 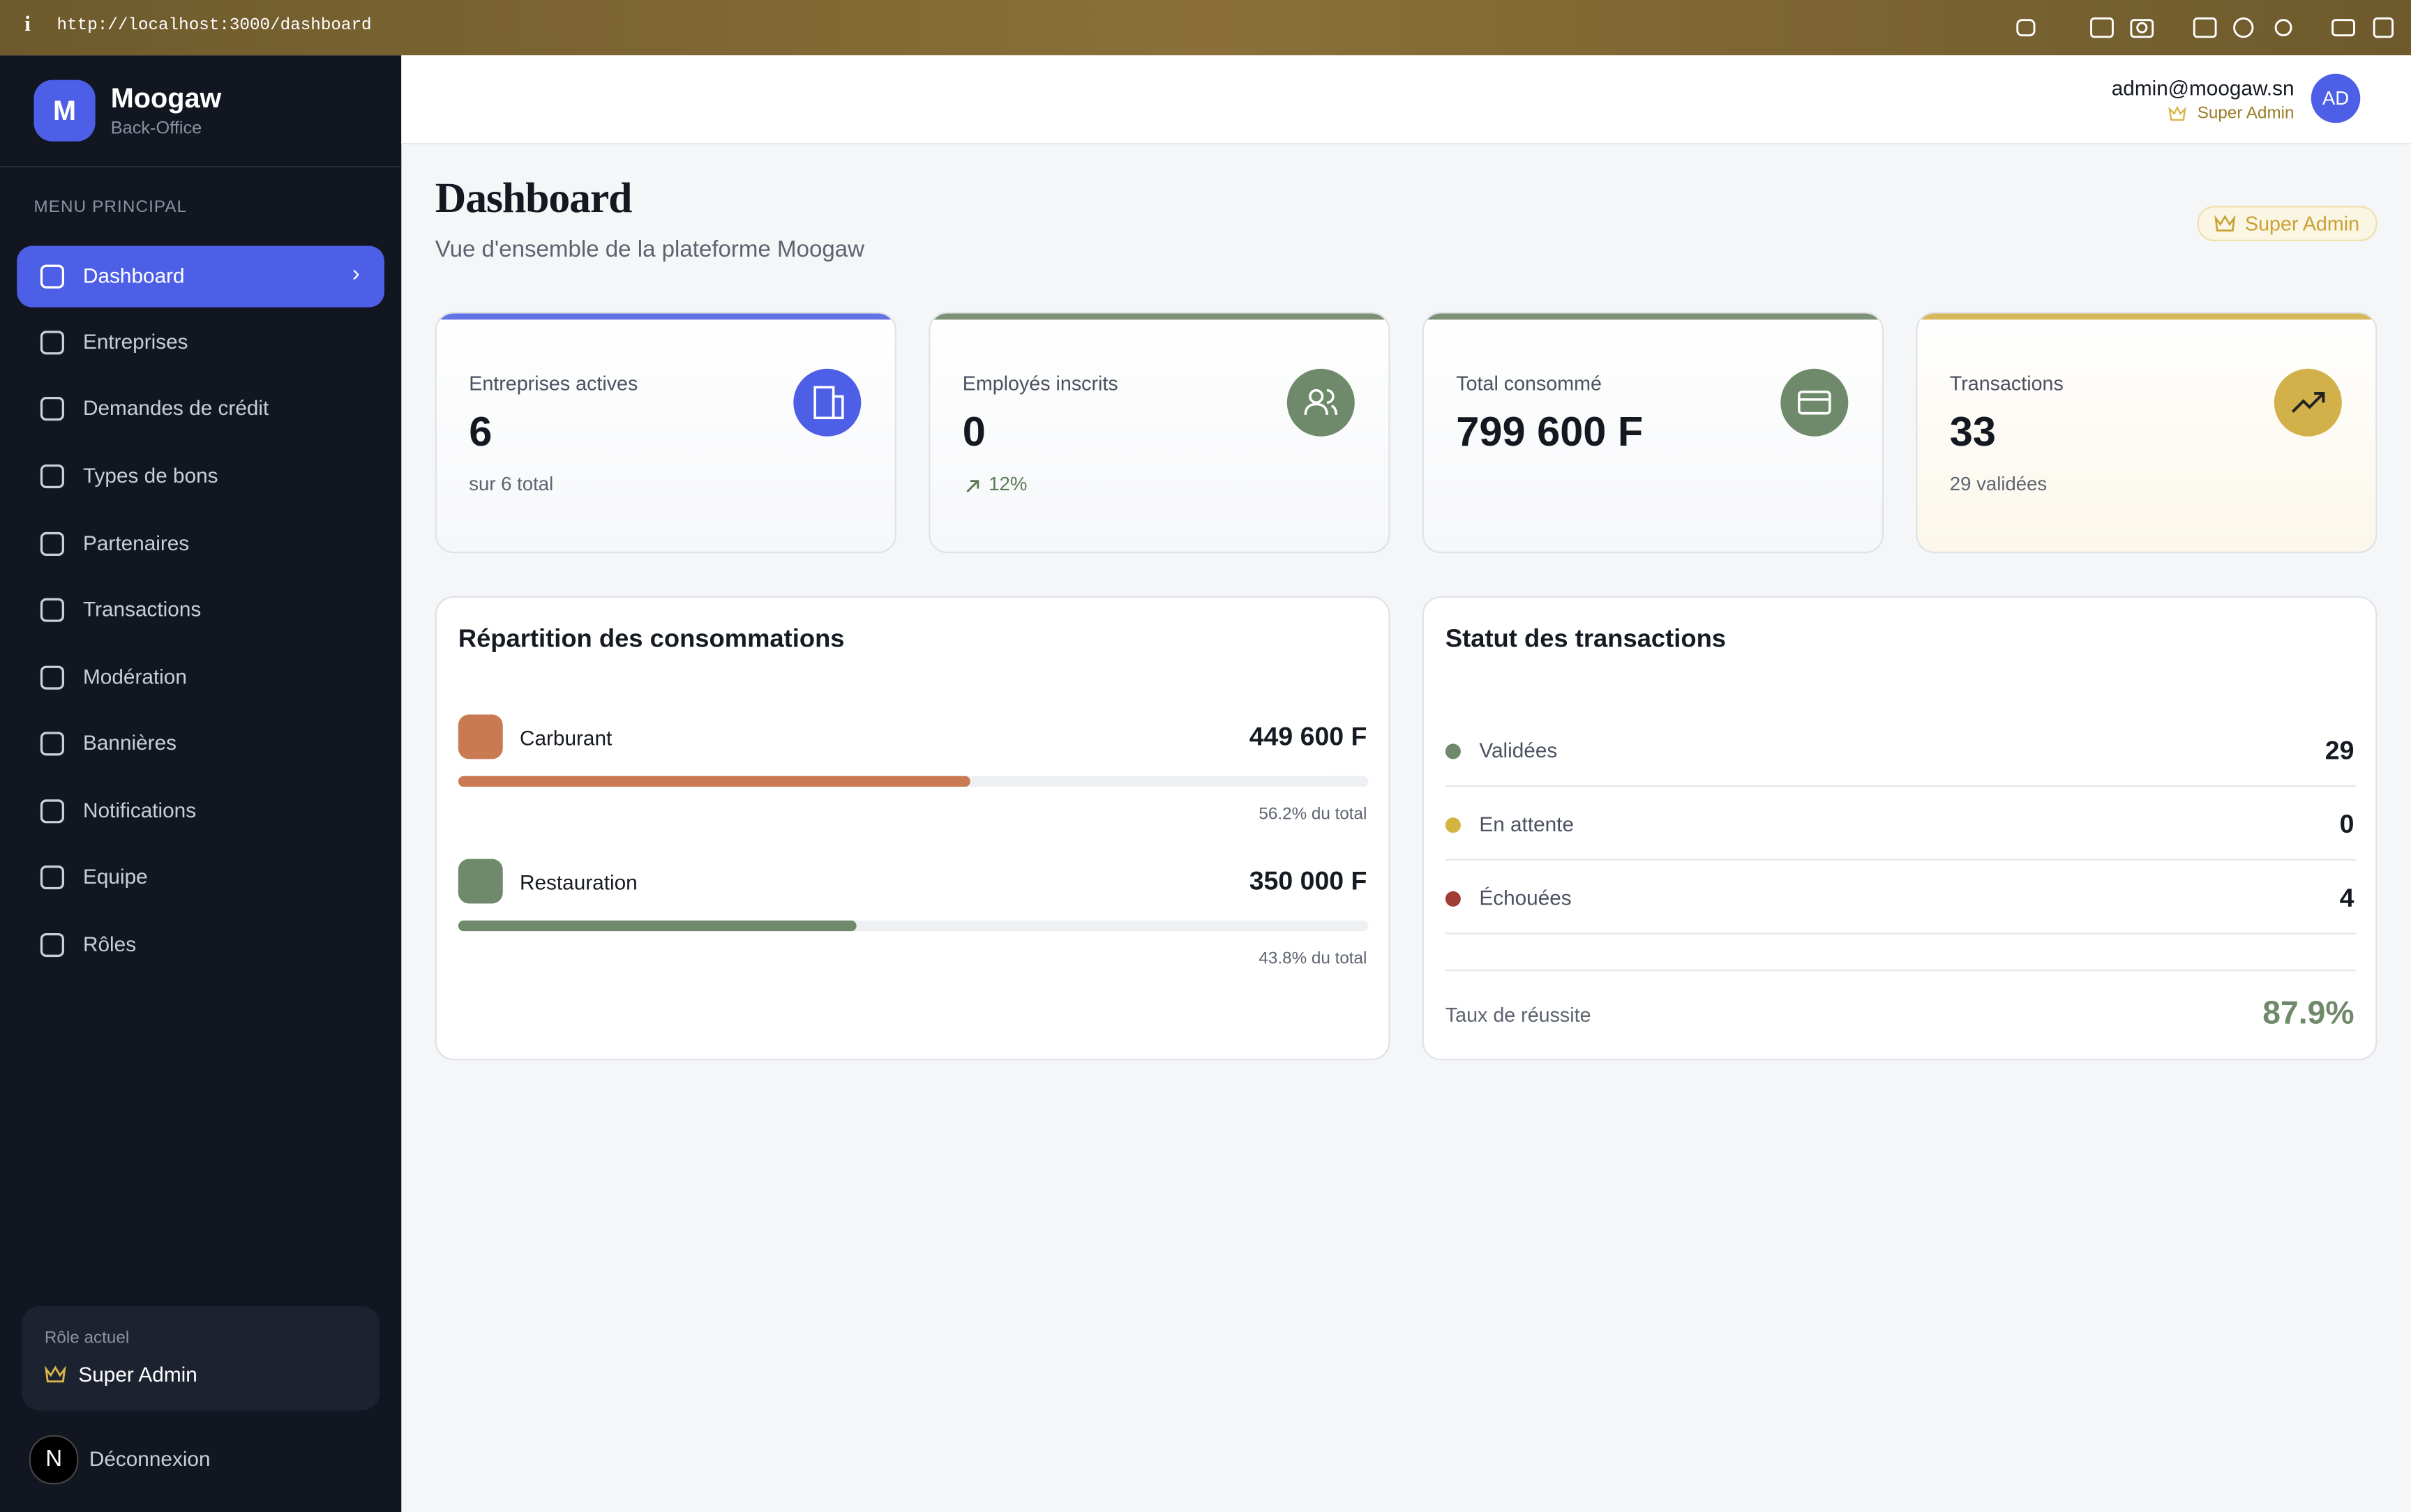 What do you see at coordinates (27, 25) in the screenshot?
I see `info-icon: i` at bounding box center [27, 25].